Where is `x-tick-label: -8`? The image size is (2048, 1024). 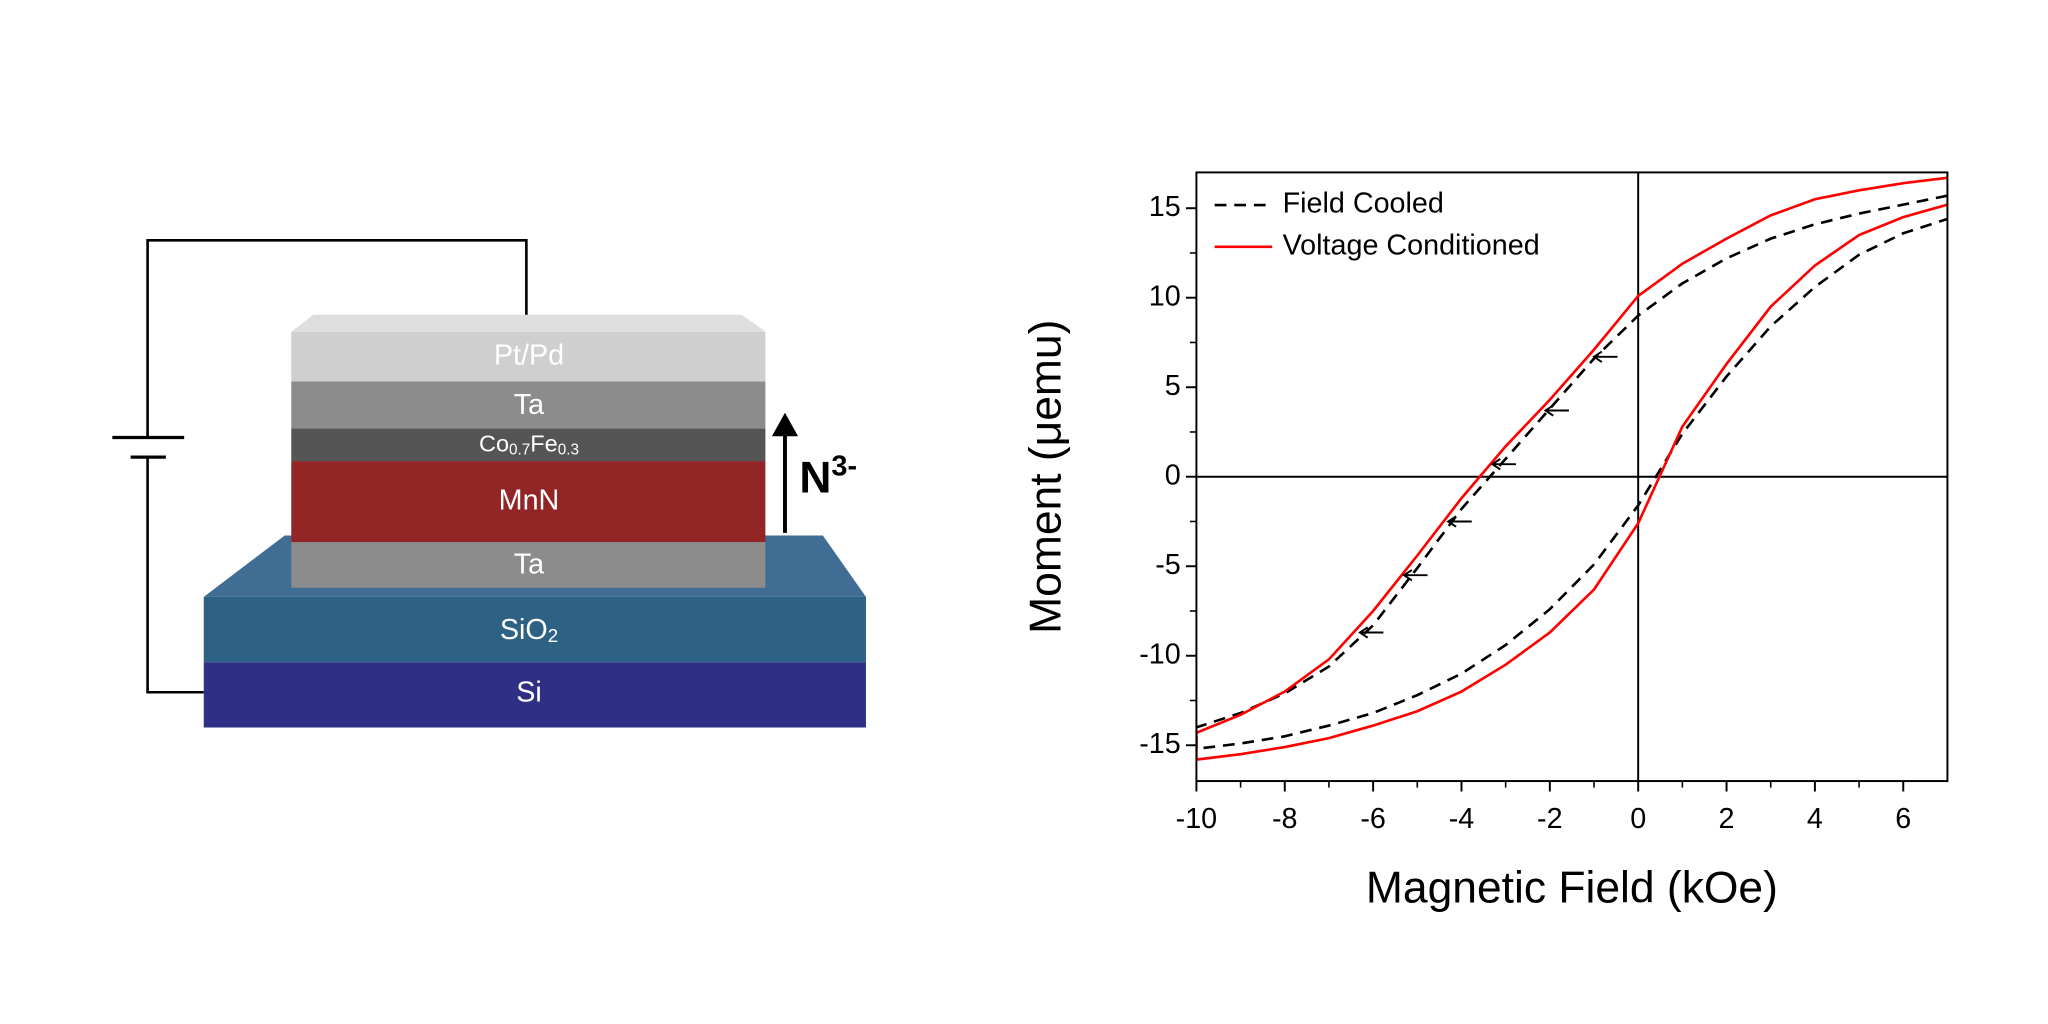 x-tick-label: -8 is located at coordinates (1285, 819).